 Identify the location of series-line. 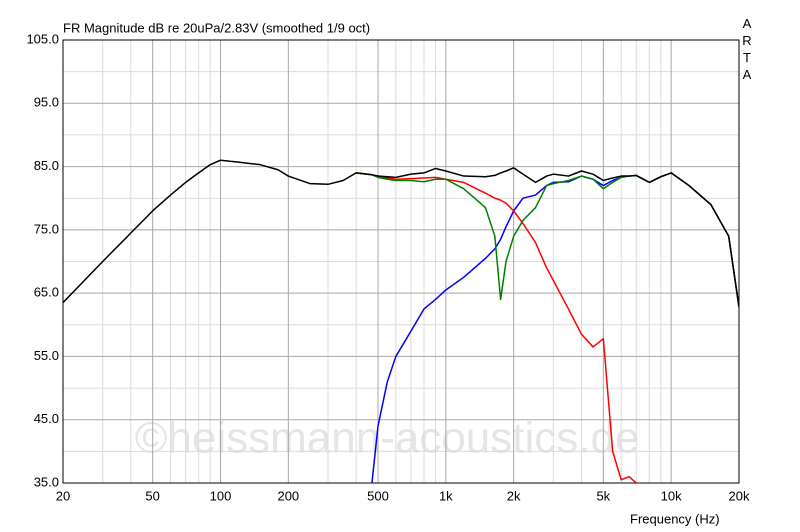
(547, 240).